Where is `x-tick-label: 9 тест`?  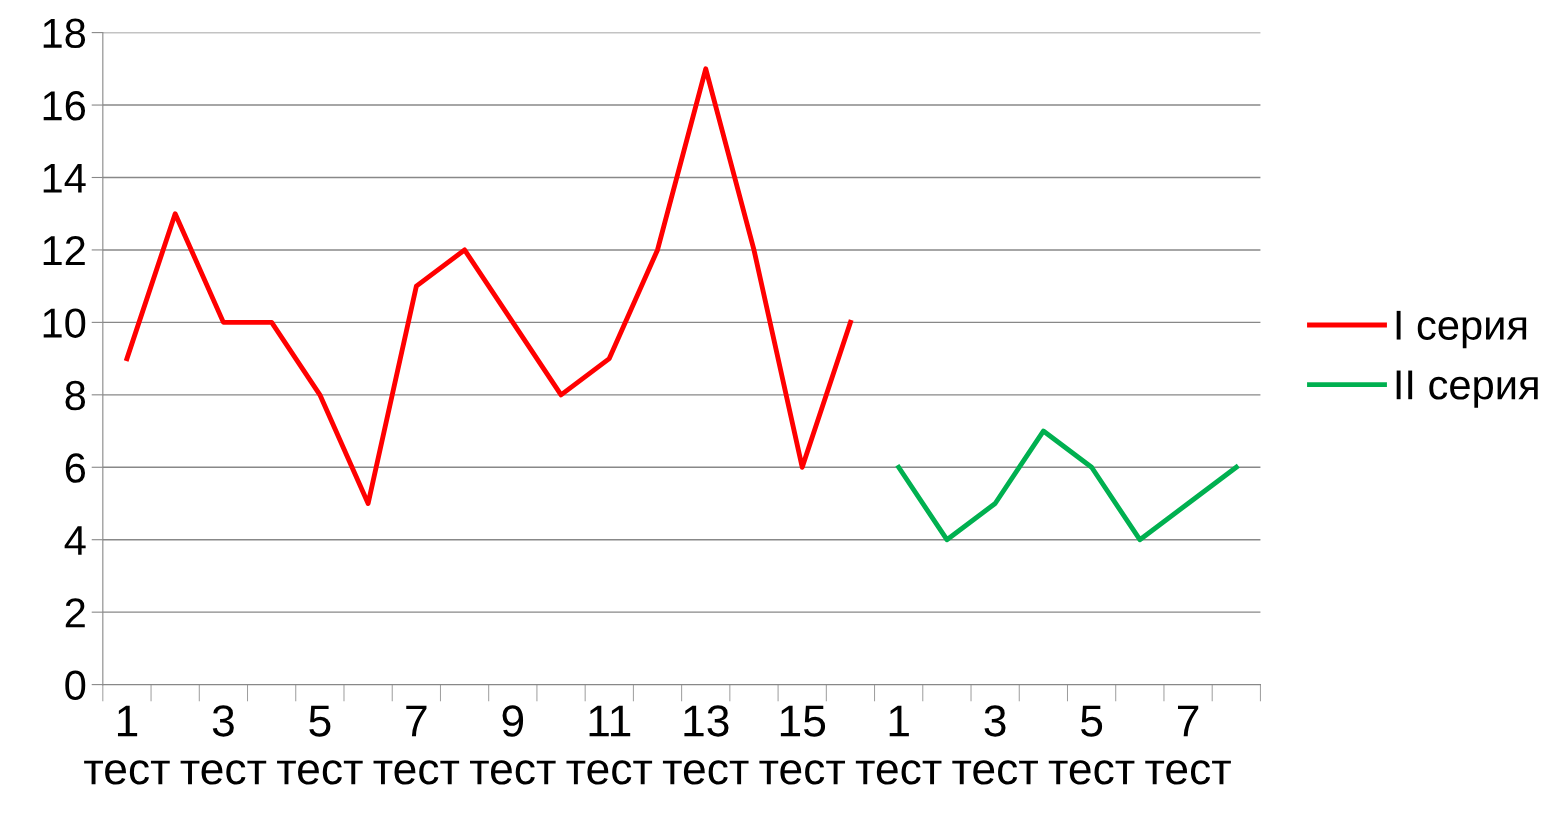
x-tick-label: 9 тест is located at coordinates (512, 745).